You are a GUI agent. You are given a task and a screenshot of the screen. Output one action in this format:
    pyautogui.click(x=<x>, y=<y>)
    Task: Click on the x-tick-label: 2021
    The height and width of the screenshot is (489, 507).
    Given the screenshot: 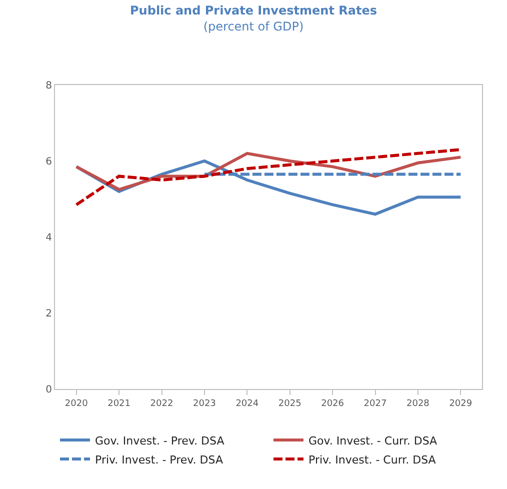 What is the action you would take?
    pyautogui.click(x=119, y=403)
    